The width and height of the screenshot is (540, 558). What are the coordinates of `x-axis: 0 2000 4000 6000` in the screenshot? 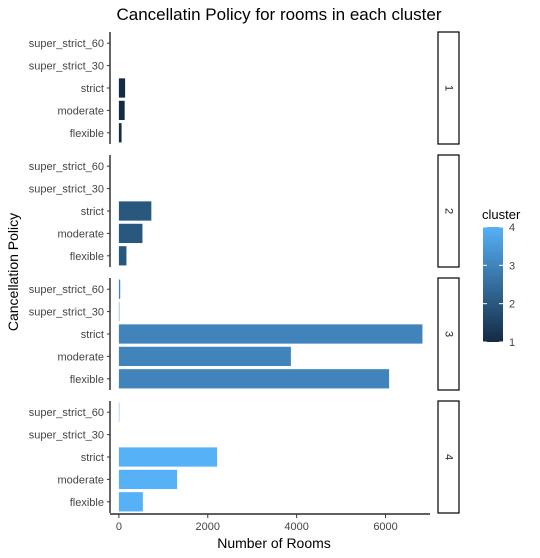 It's located at (270, 523).